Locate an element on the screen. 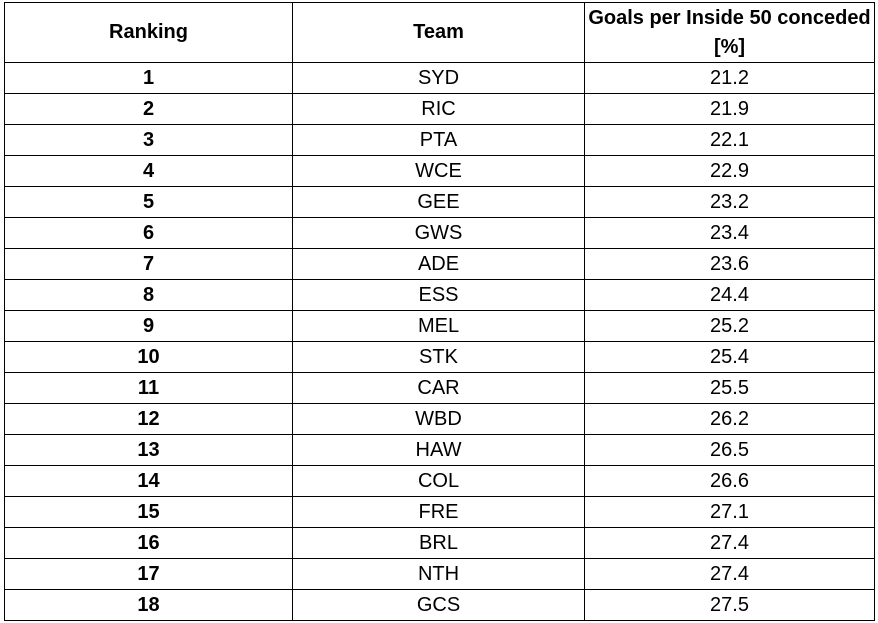  ranking-cell: 13 is located at coordinates (148, 450).